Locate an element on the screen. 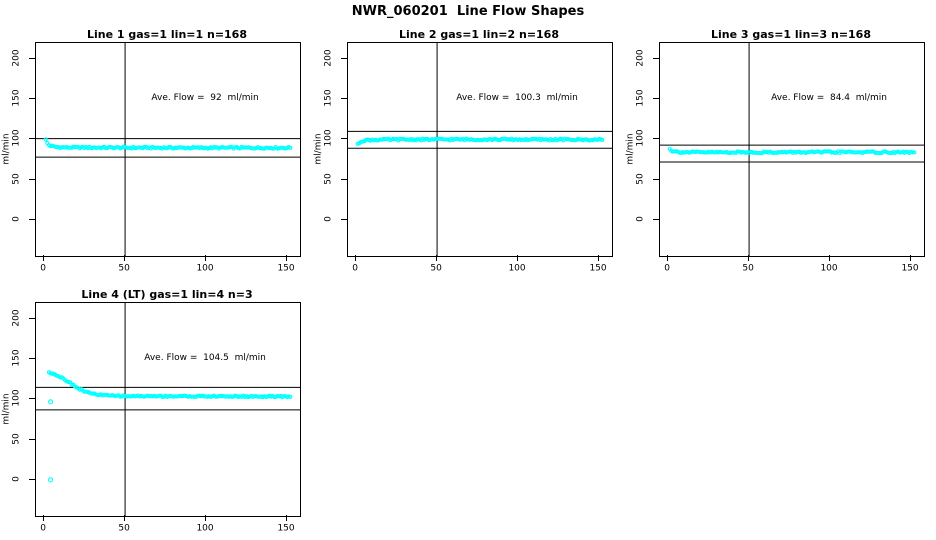  panel-title: Line 1 gas=1 lin=1 n=168 is located at coordinates (166, 34).